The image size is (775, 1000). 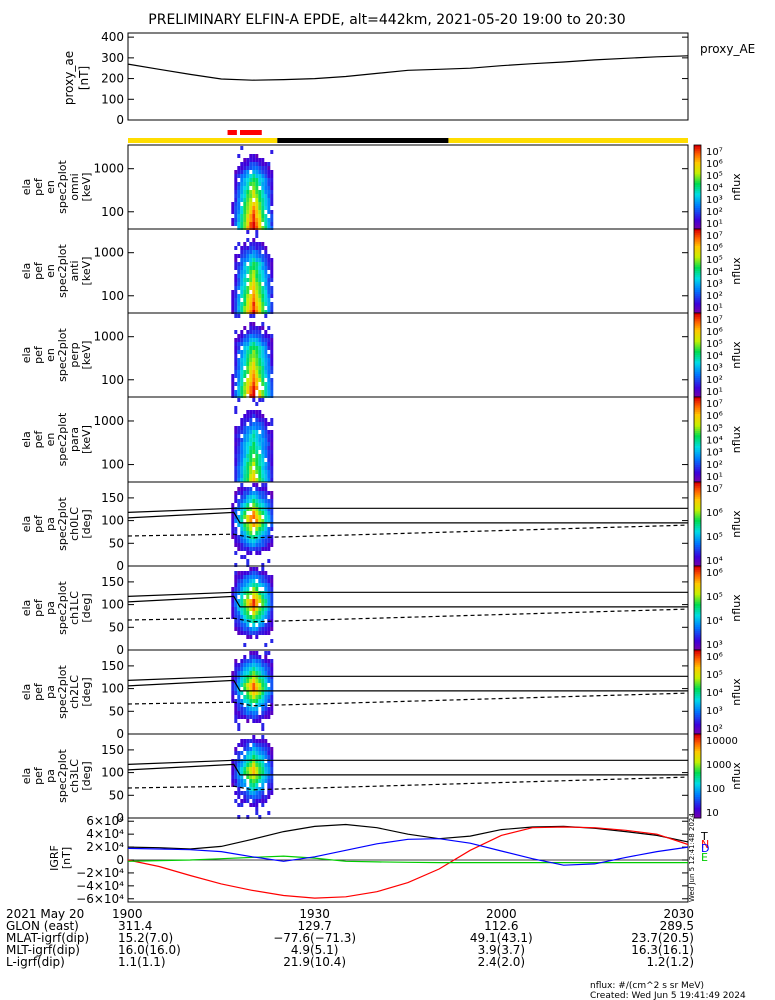 I want to click on spec-panel-2-colorbar-label: nflux, so click(x=736, y=271).